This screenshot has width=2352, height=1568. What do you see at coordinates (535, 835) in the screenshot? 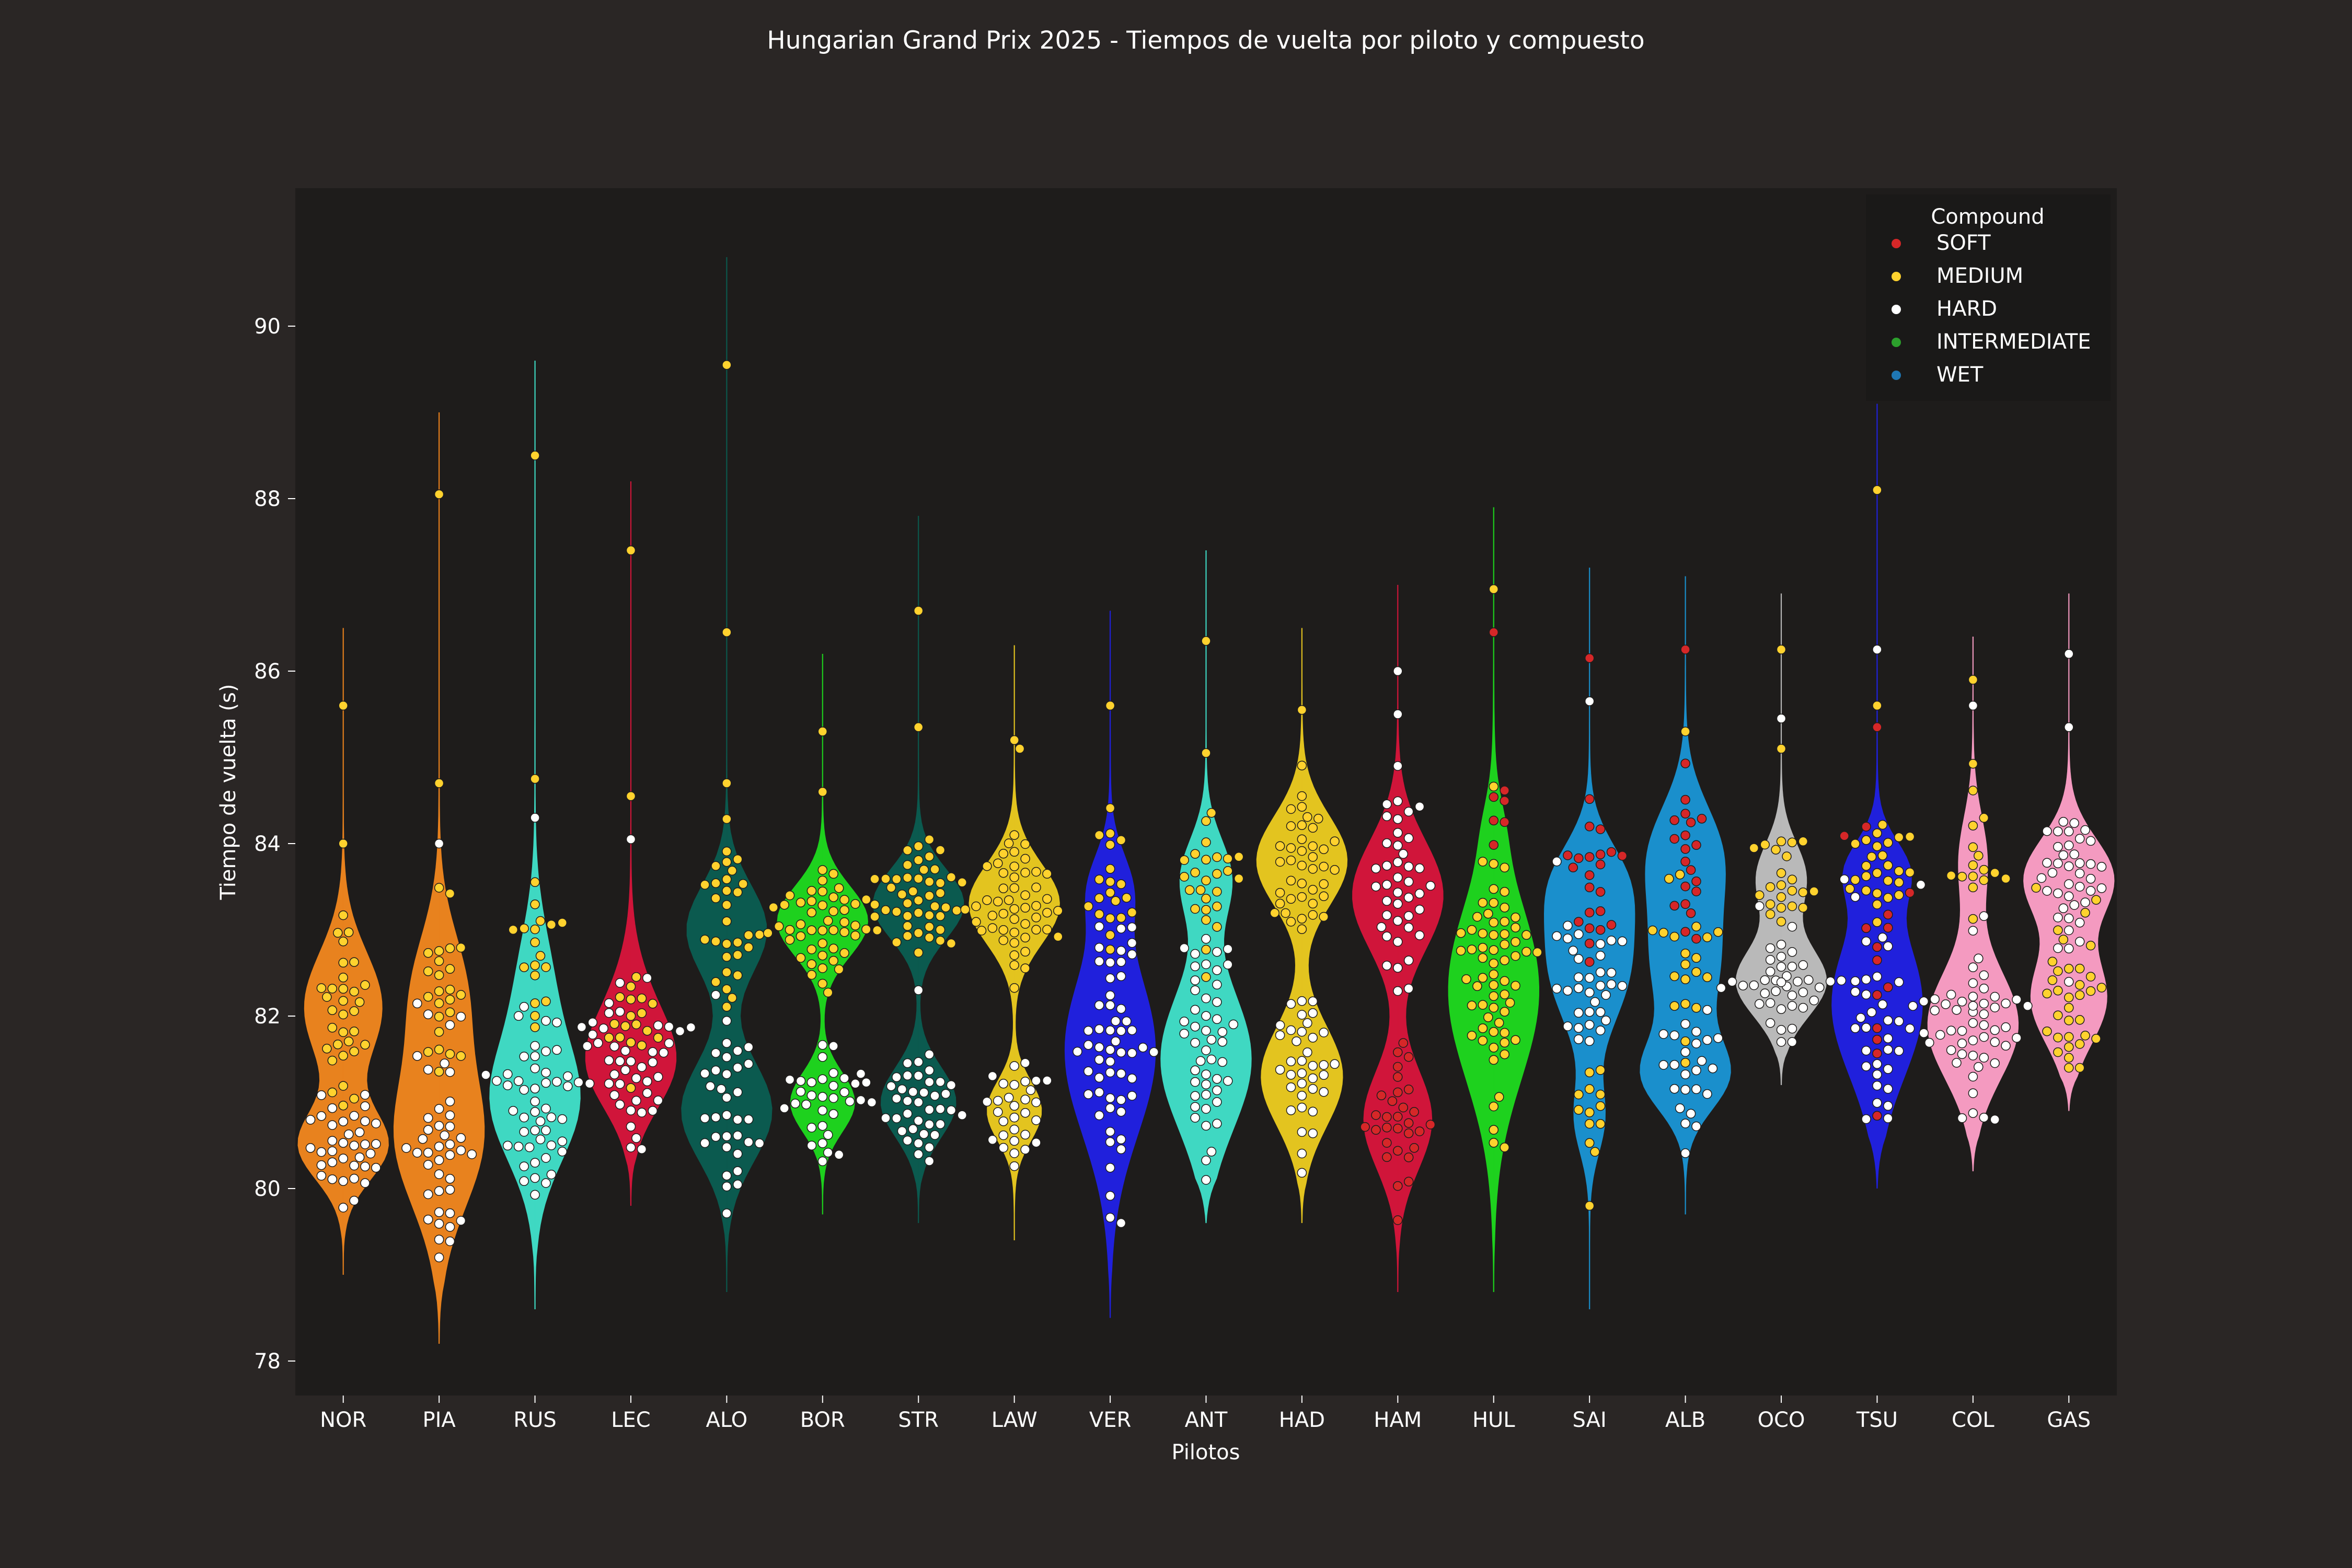
I see `violin-RUS` at bounding box center [535, 835].